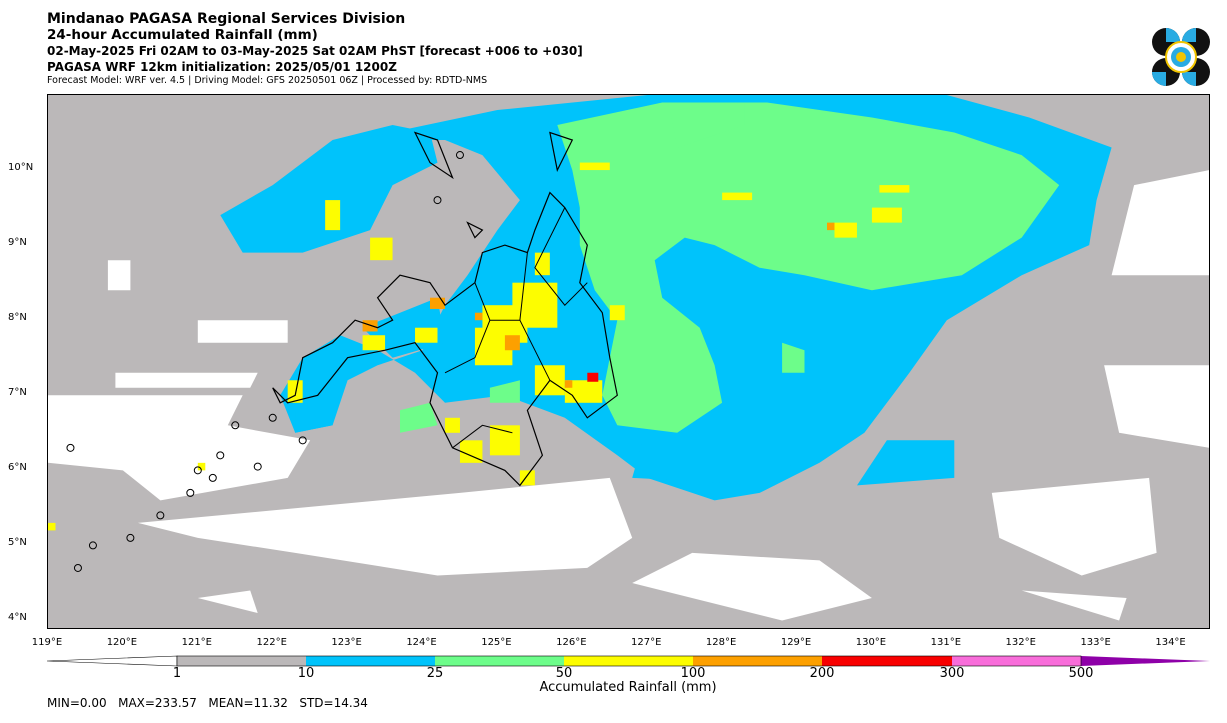 The image size is (1227, 723). What do you see at coordinates (593, 377) in the screenshot?
I see `rain-200-300-cell` at bounding box center [593, 377].